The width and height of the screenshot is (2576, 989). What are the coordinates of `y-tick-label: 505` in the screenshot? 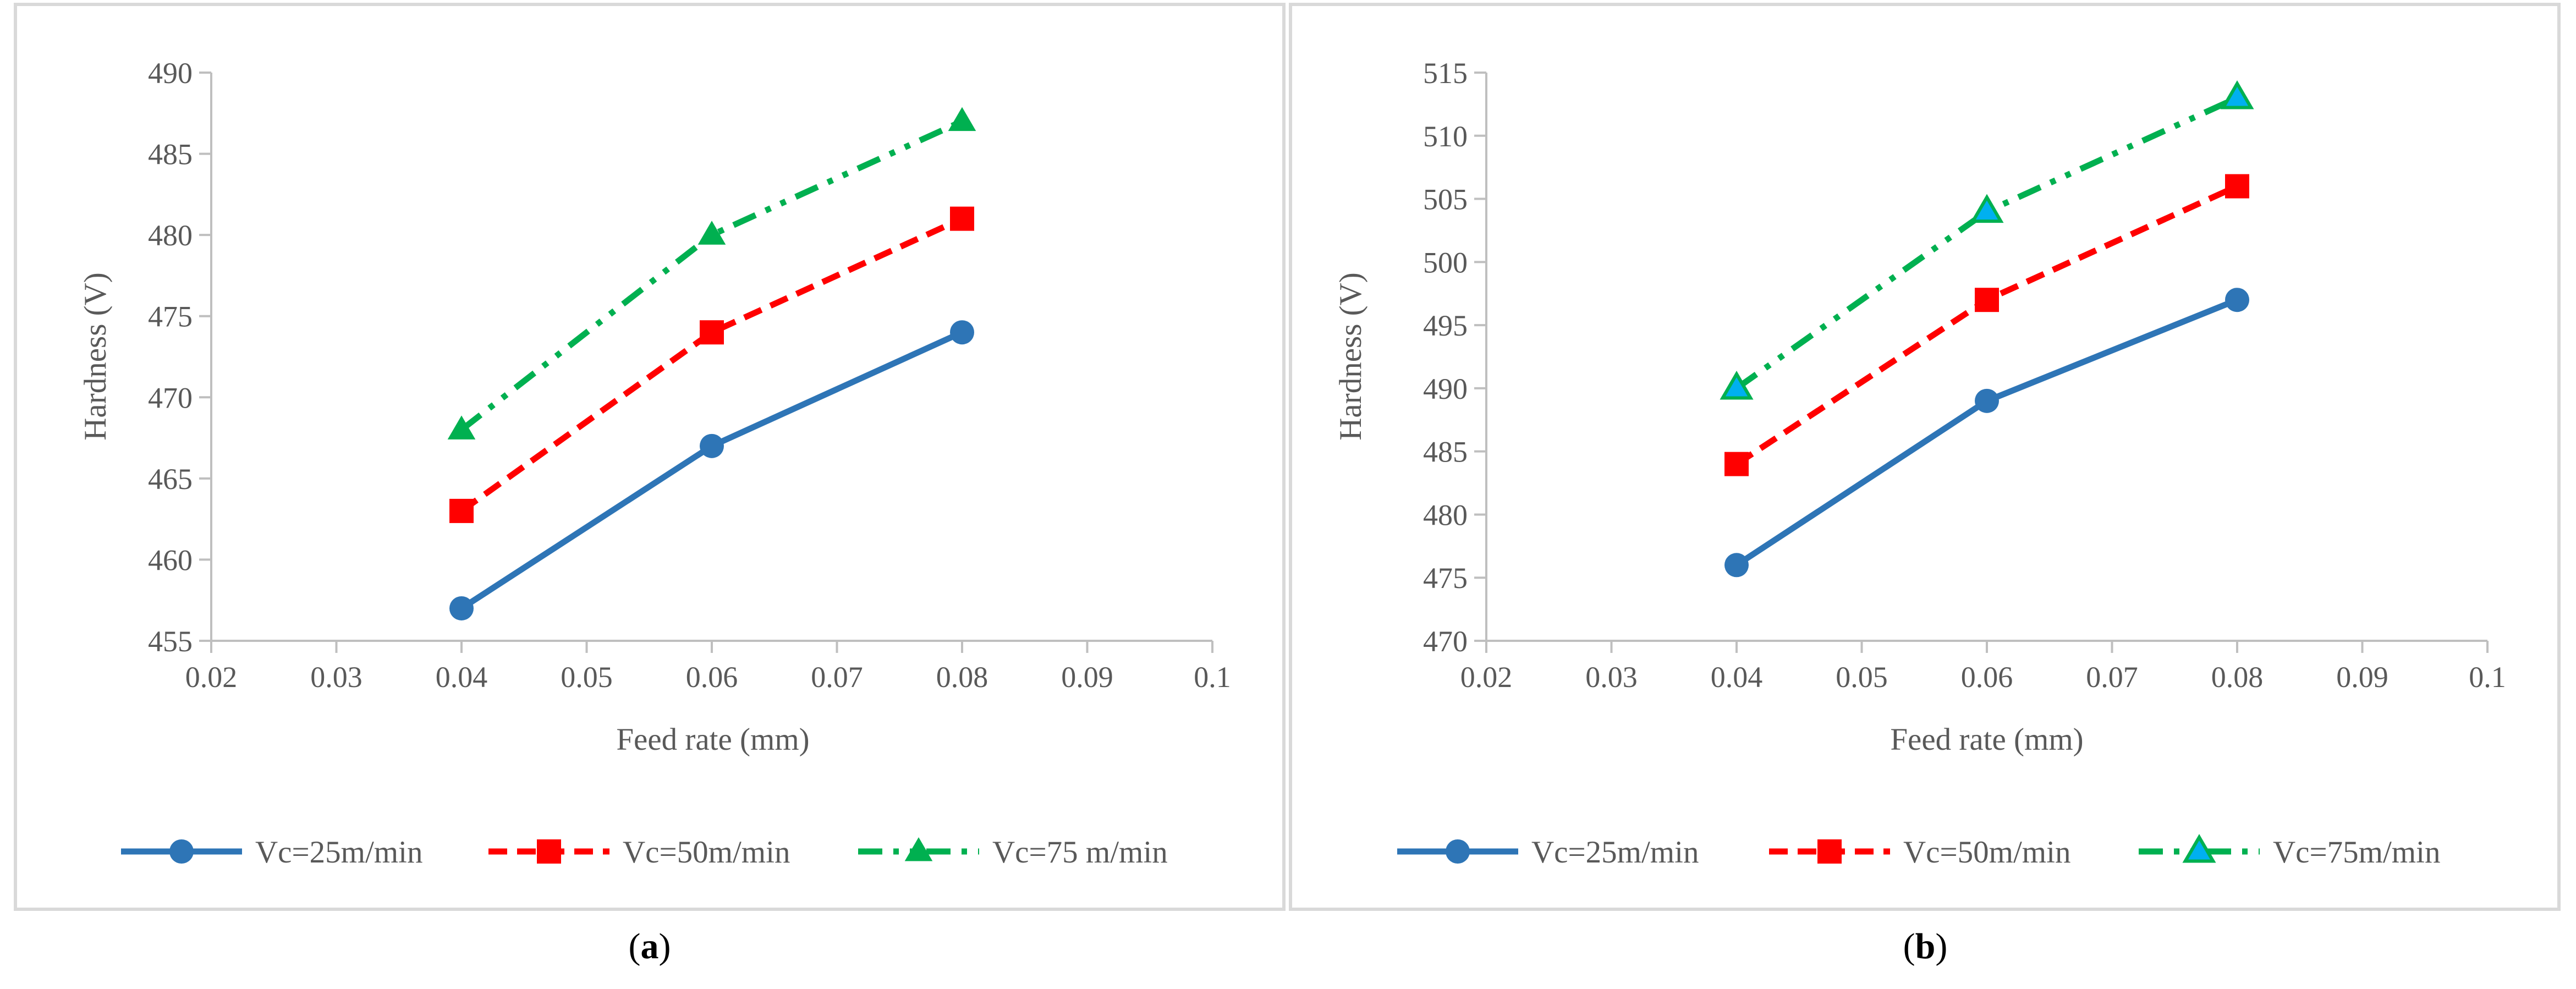 It's located at (1445, 199).